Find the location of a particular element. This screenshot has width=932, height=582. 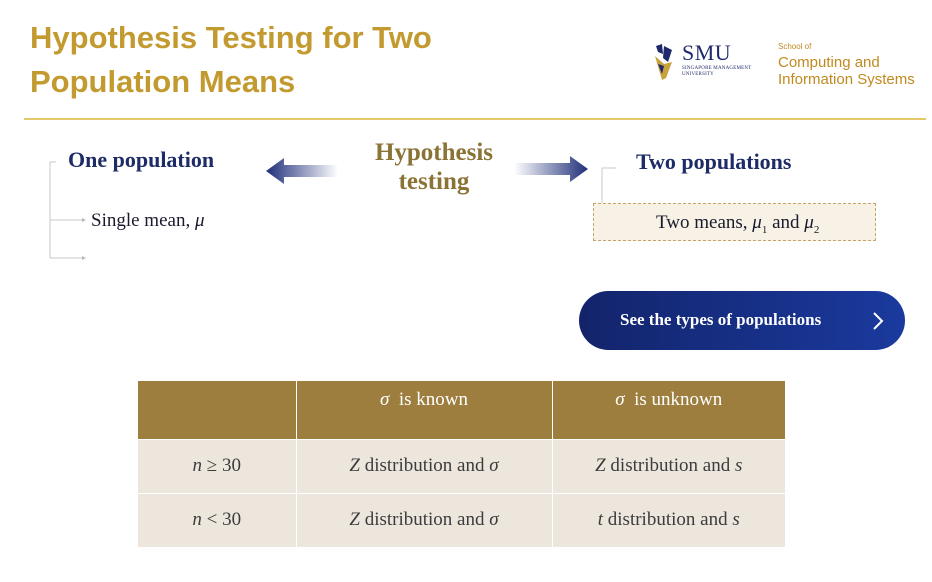

hypothesis-line-2: testing is located at coordinates (434, 181).